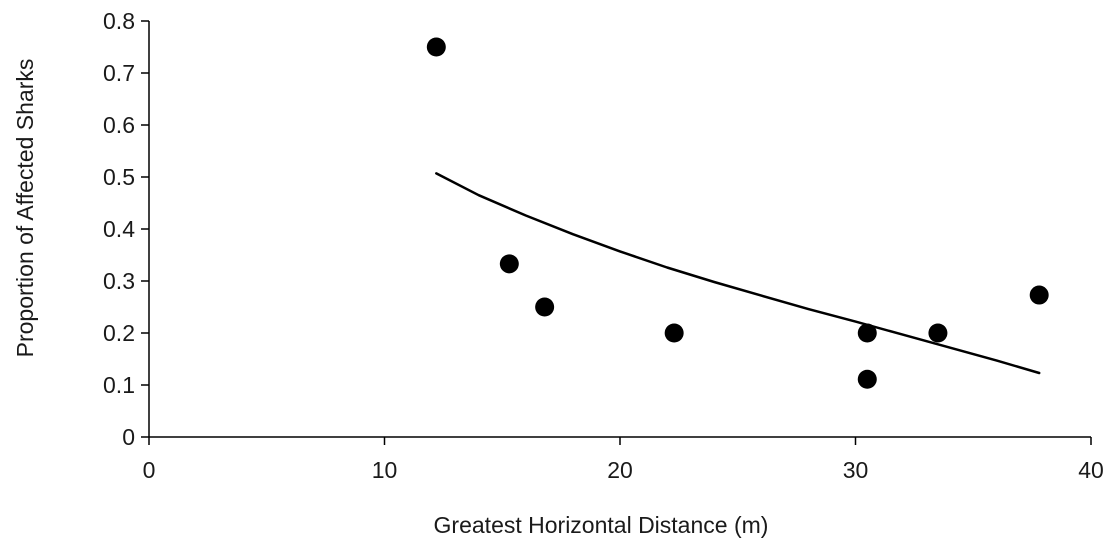  What do you see at coordinates (1091, 470) in the screenshot?
I see `x-tick-label: 40` at bounding box center [1091, 470].